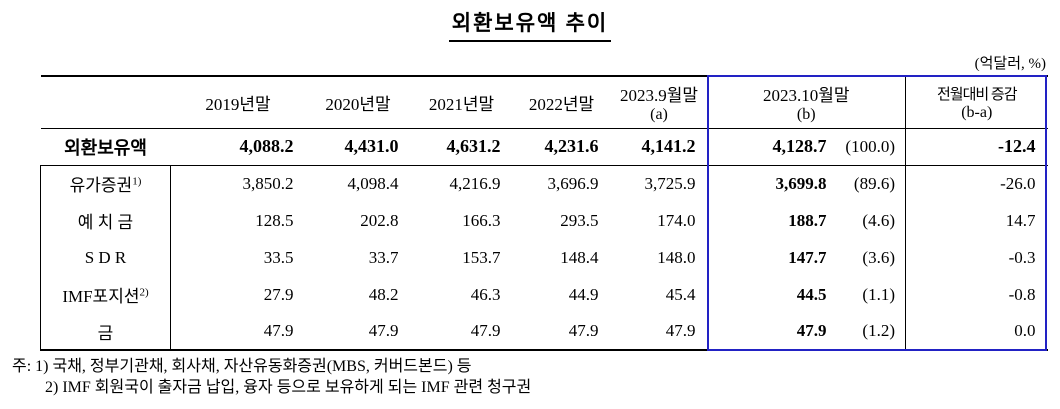 Image resolution: width=1060 pixels, height=409 pixels. What do you see at coordinates (481, 257) in the screenshot?
I see `cell-2021: 153.7` at bounding box center [481, 257].